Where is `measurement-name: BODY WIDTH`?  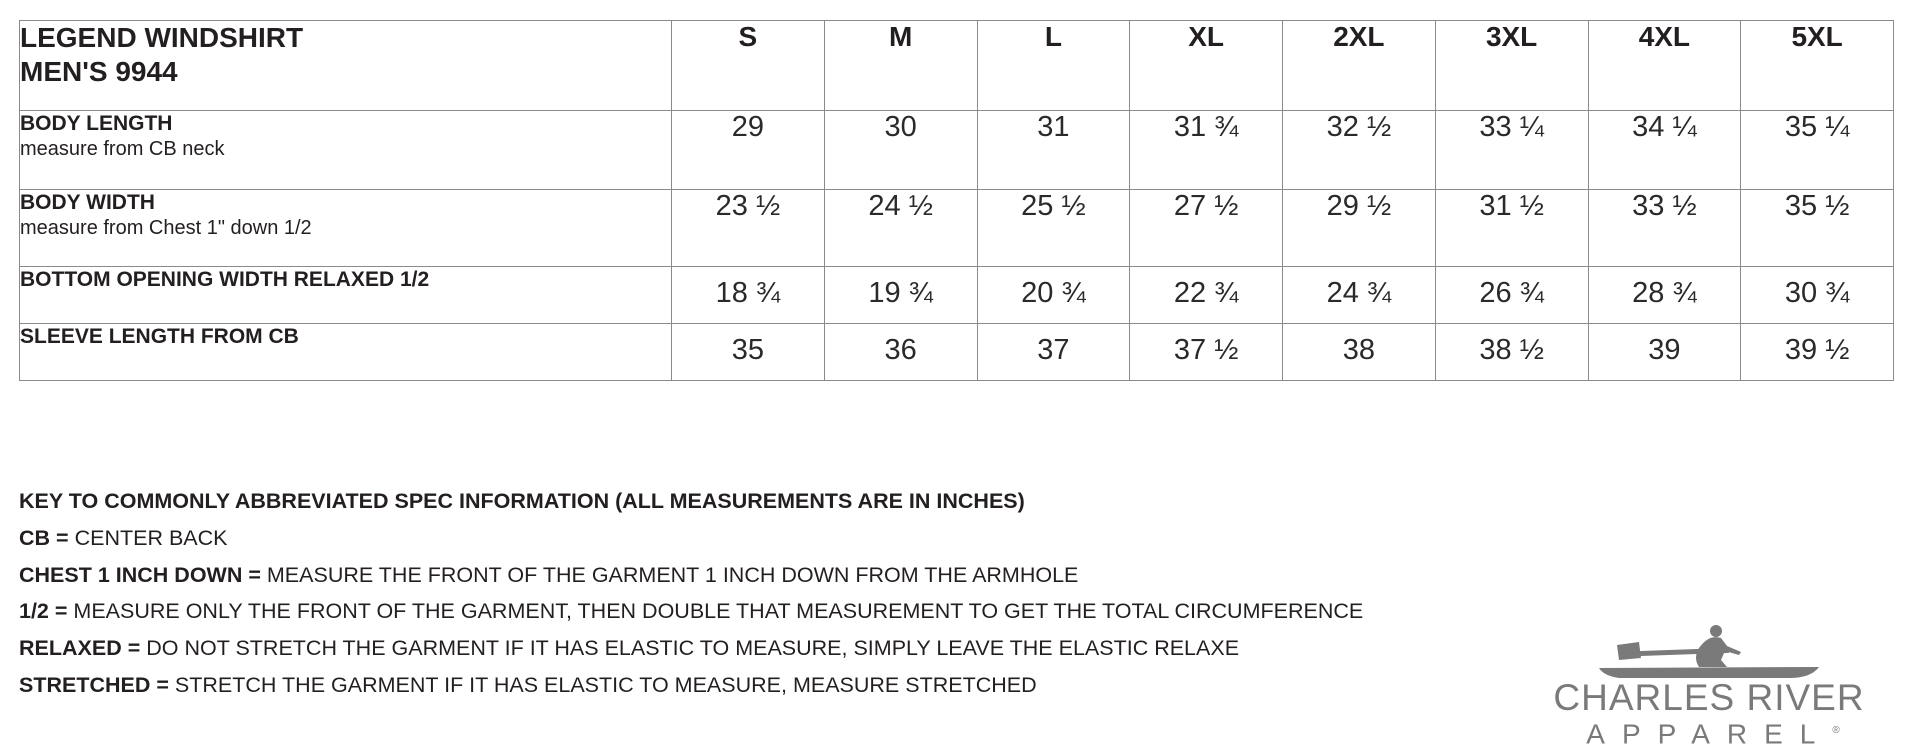 measurement-name: BODY WIDTH is located at coordinates (87, 202).